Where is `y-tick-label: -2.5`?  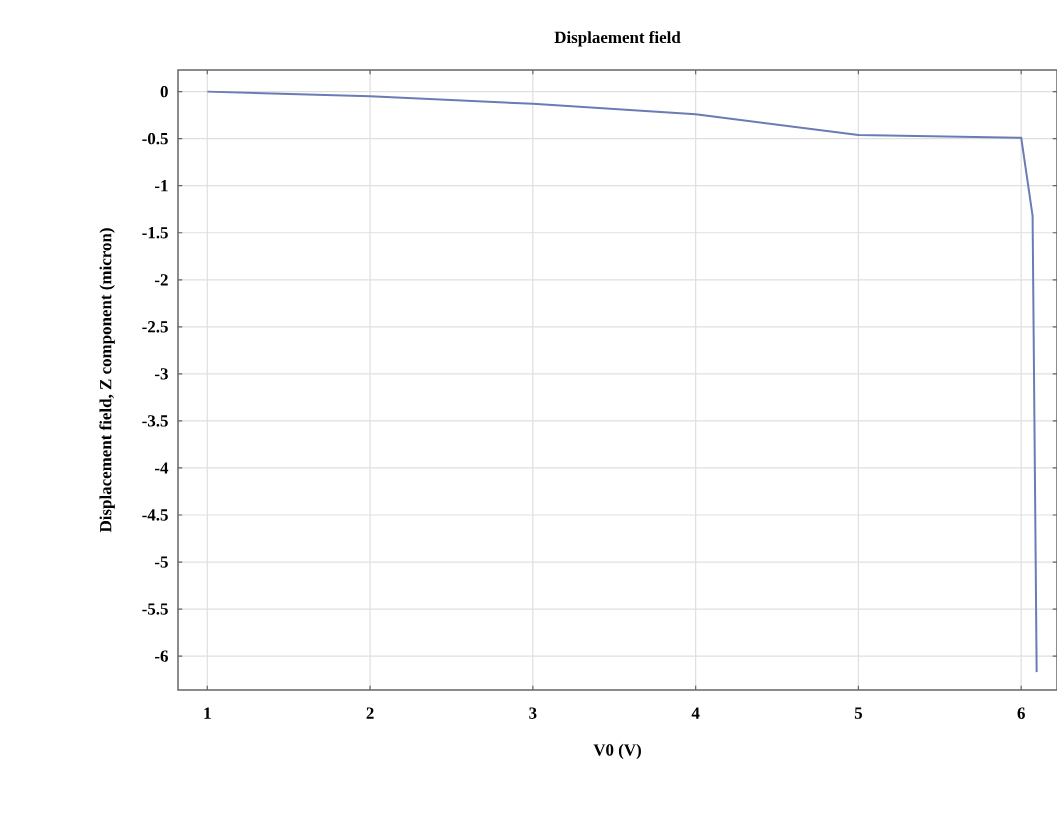 y-tick-label: -2.5 is located at coordinates (155, 327).